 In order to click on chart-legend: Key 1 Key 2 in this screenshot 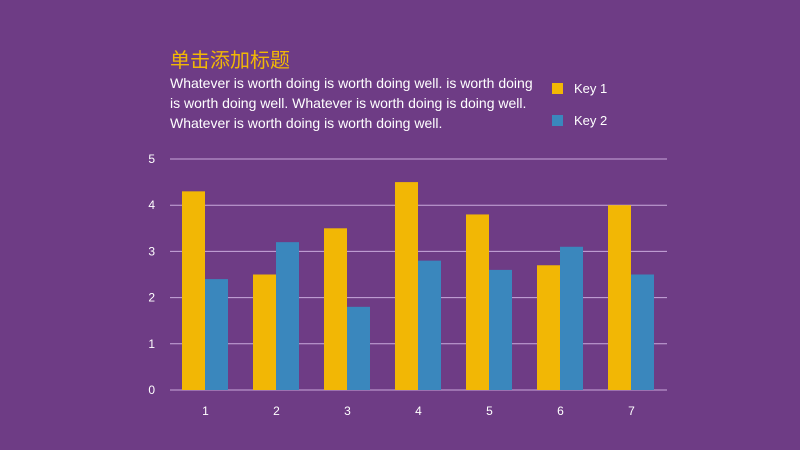, I will do `click(579, 110)`.